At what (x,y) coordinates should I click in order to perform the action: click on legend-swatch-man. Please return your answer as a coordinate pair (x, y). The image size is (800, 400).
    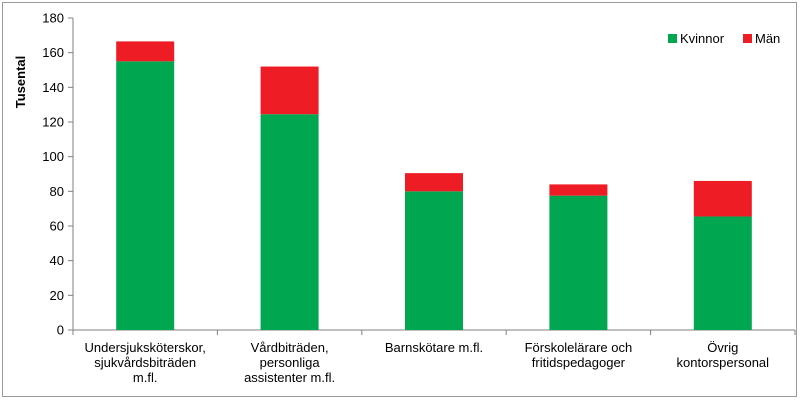
    Looking at the image, I should click on (747, 38).